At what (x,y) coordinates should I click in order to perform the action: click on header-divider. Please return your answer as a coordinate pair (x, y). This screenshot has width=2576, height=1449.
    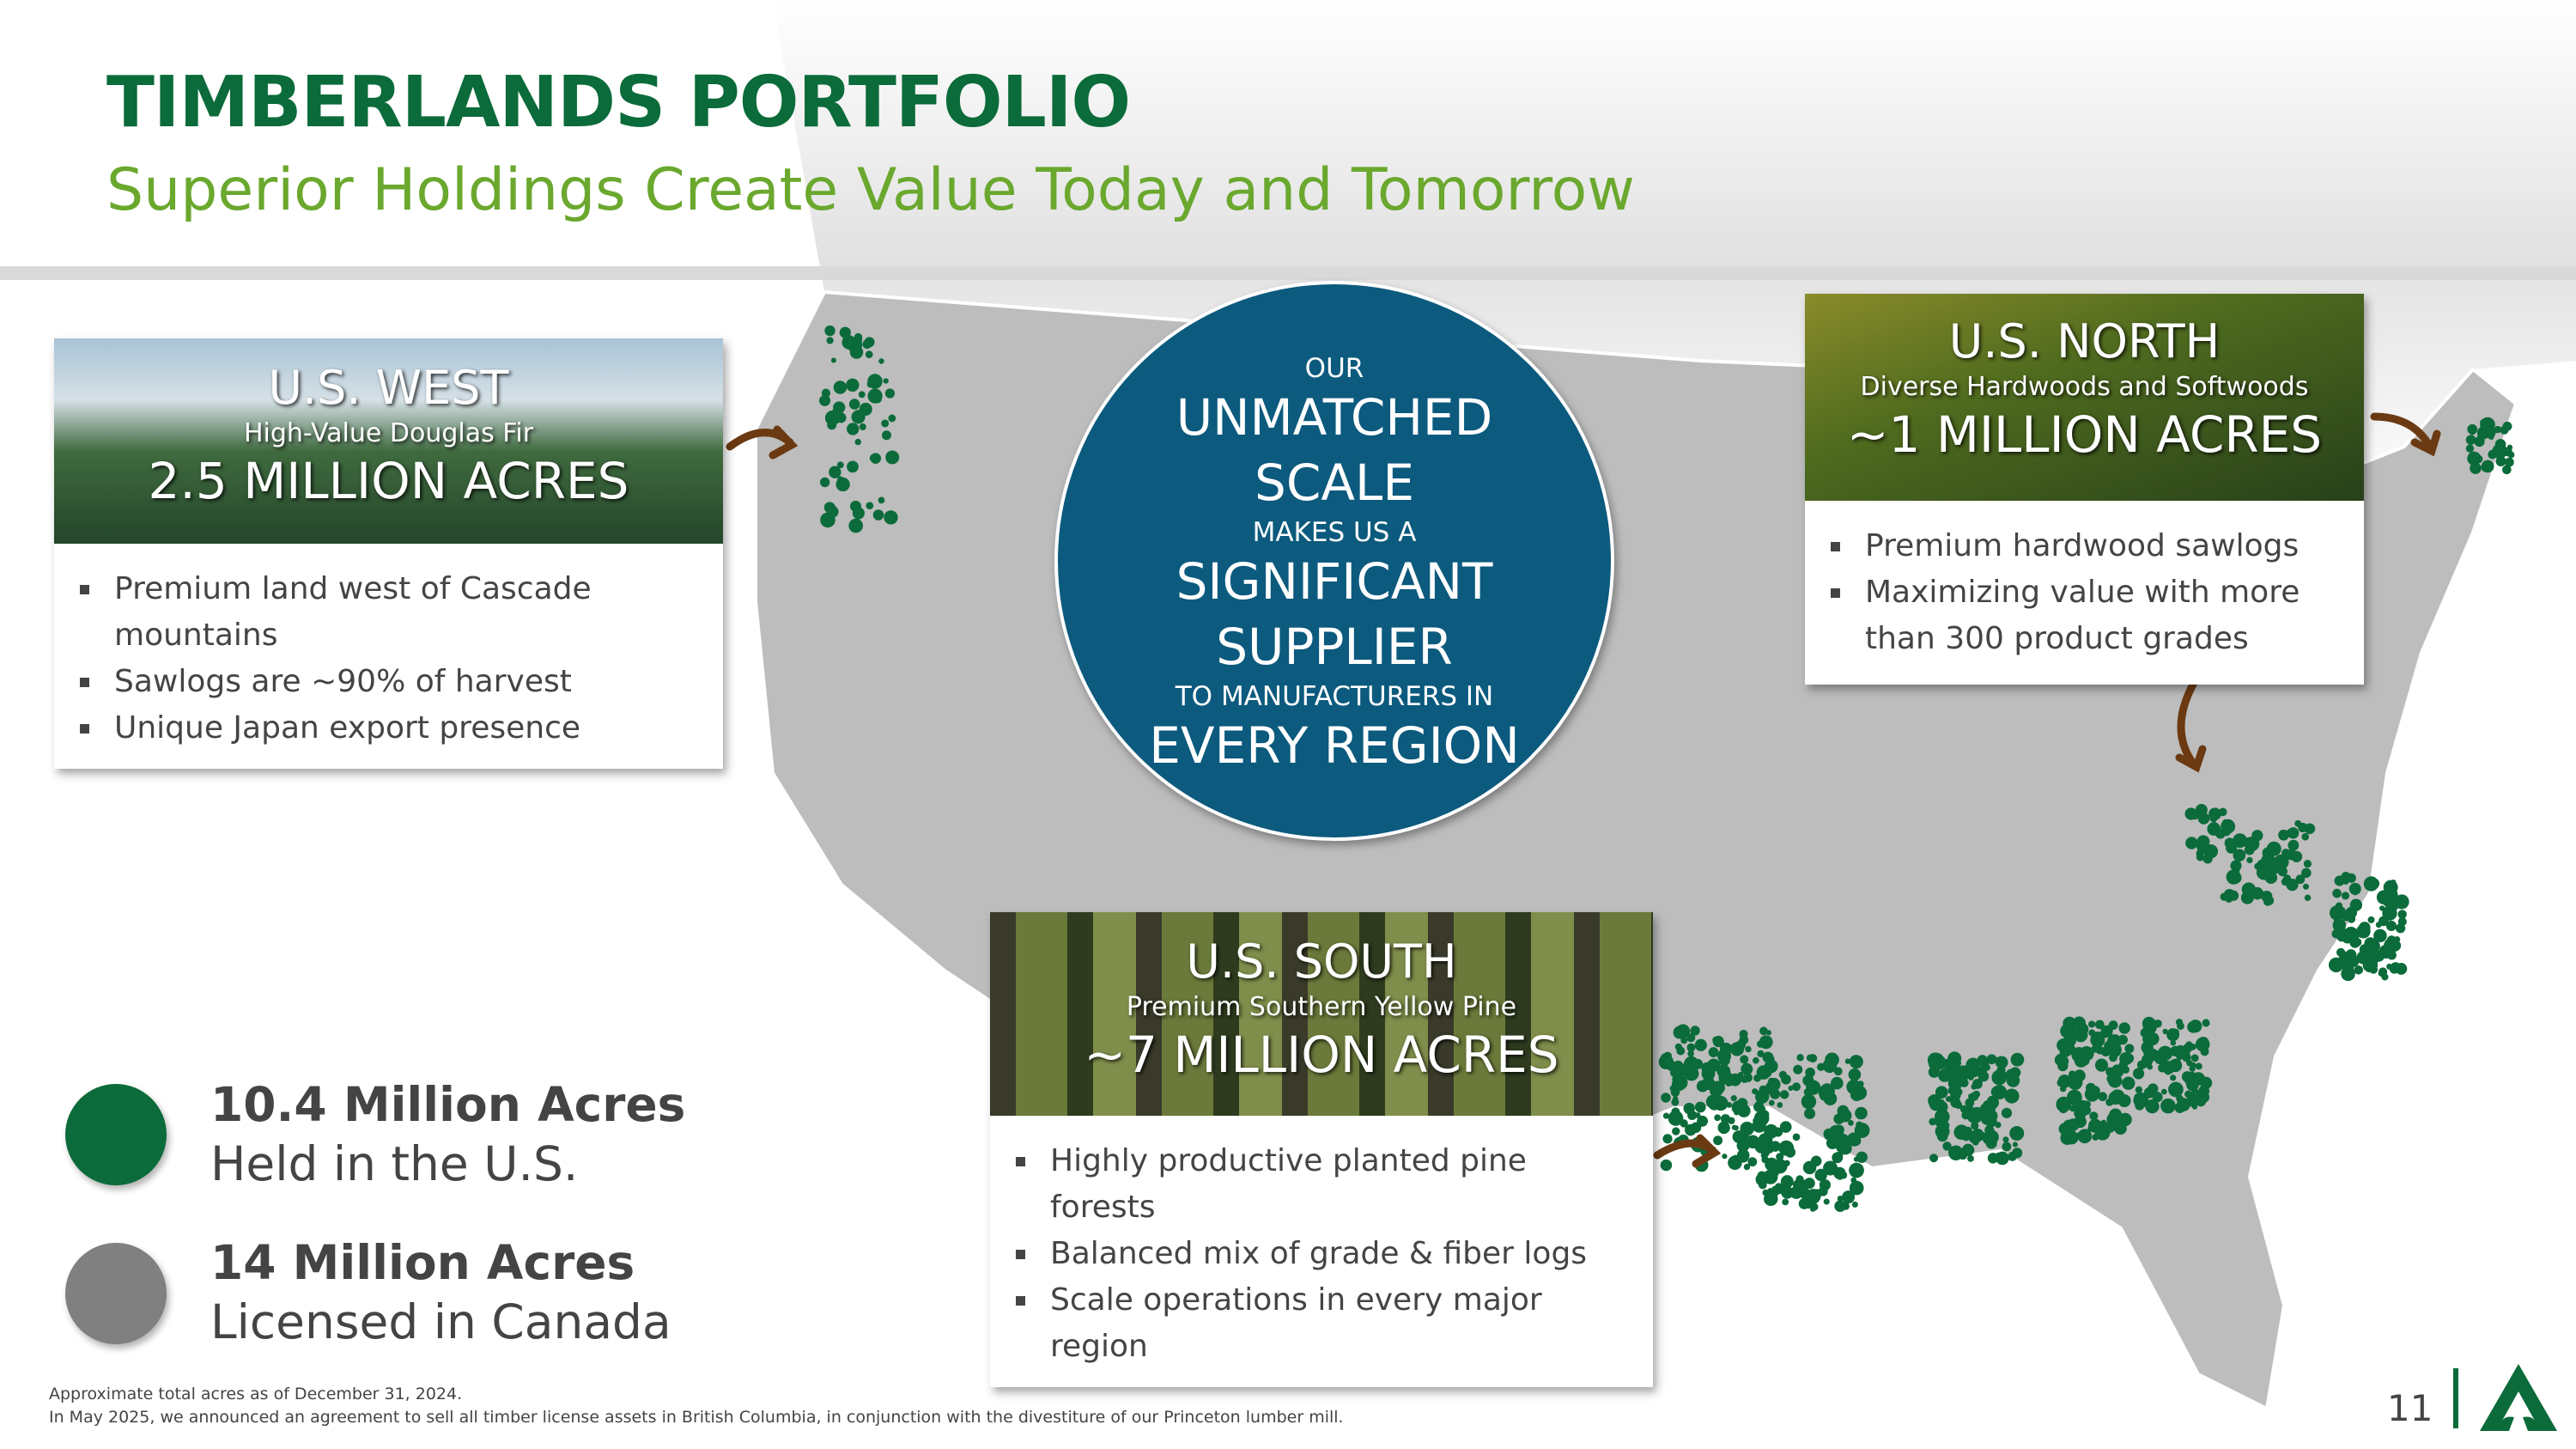
    Looking at the image, I should click on (1288, 273).